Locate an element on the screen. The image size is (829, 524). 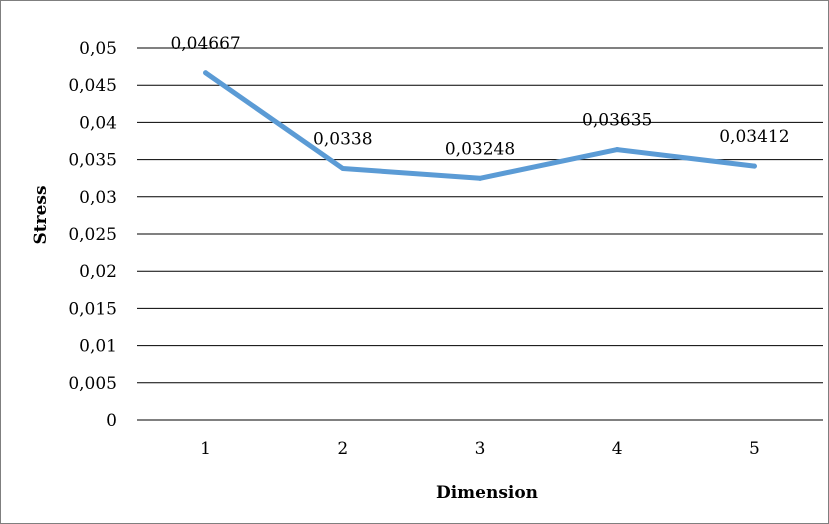
y-tick-label: 0,03 is located at coordinates (98, 198).